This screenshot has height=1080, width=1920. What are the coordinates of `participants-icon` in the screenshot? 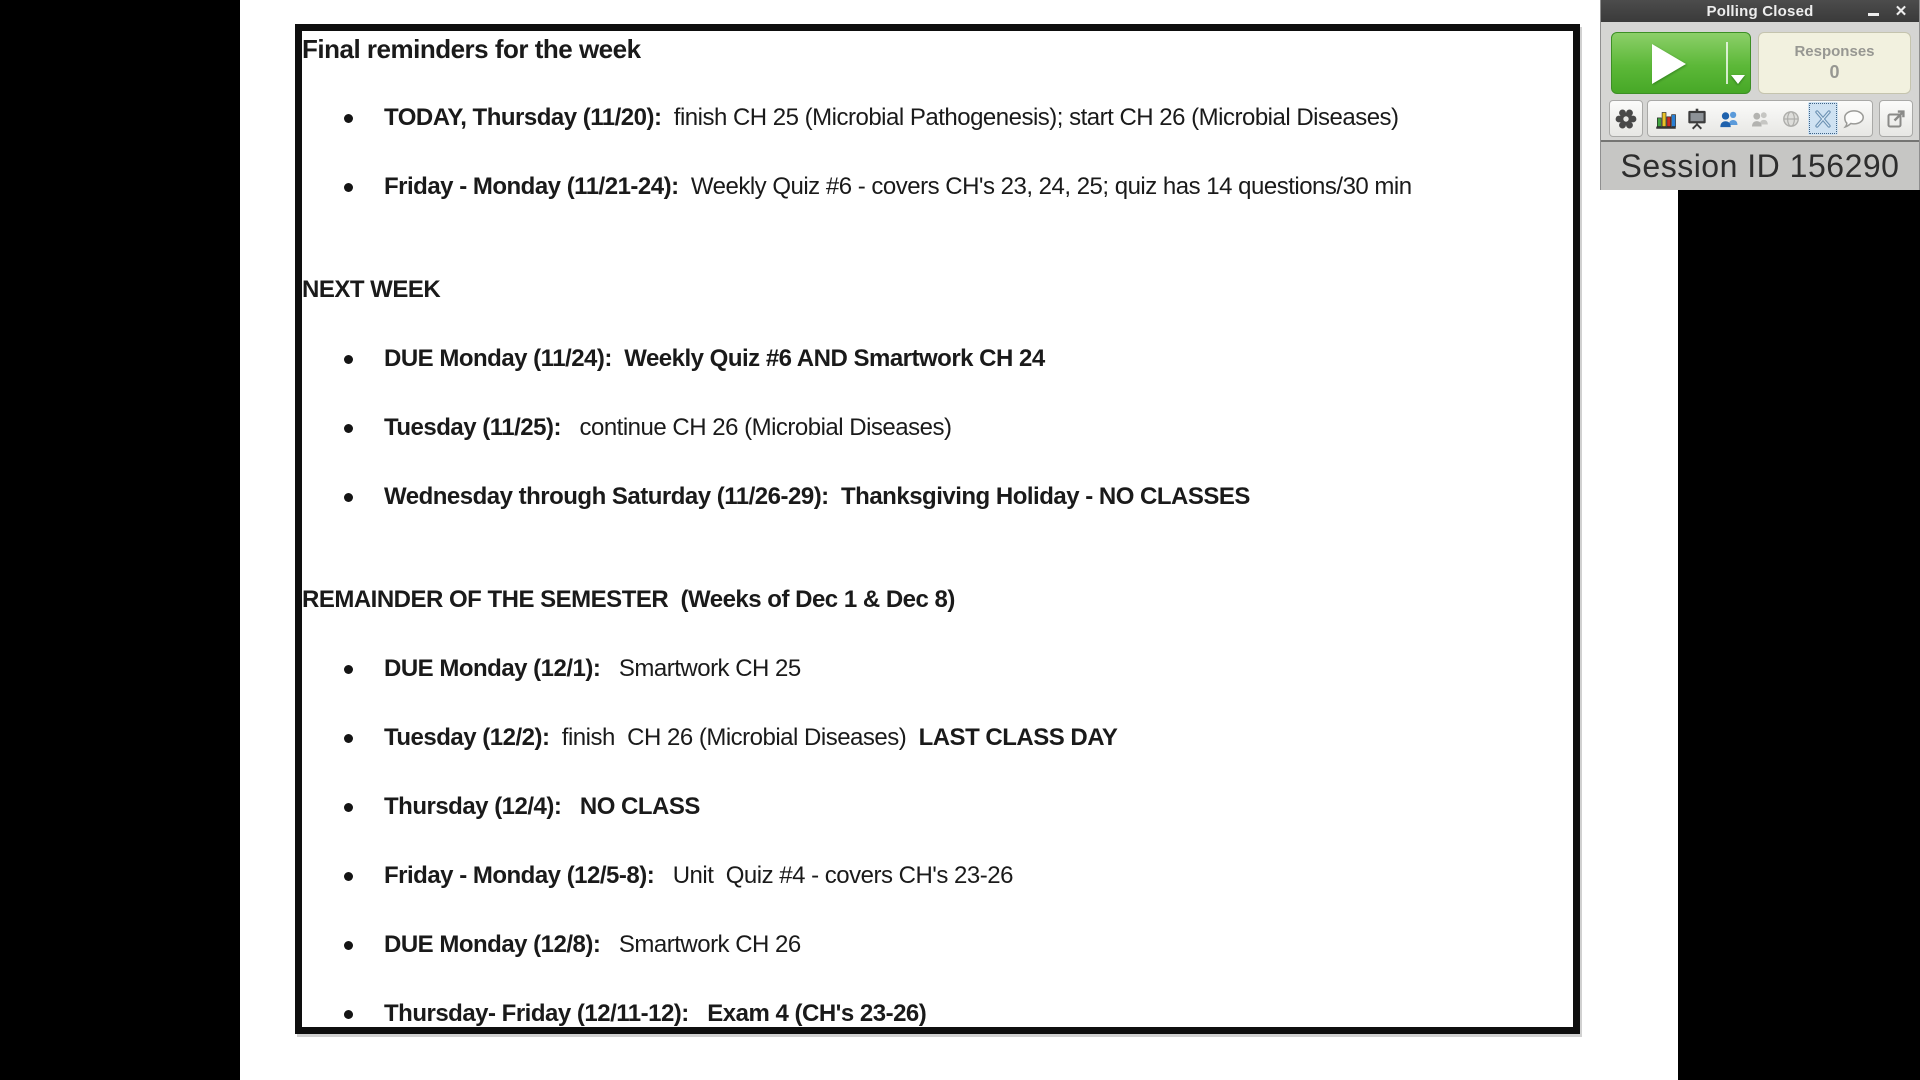 It's located at (1728, 119).